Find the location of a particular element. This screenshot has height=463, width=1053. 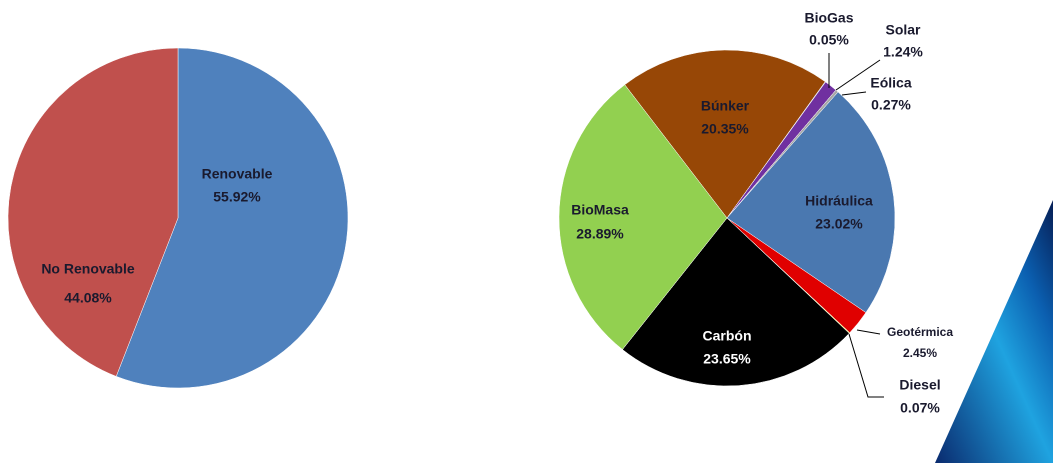

value-label: 28.89% is located at coordinates (600, 234).